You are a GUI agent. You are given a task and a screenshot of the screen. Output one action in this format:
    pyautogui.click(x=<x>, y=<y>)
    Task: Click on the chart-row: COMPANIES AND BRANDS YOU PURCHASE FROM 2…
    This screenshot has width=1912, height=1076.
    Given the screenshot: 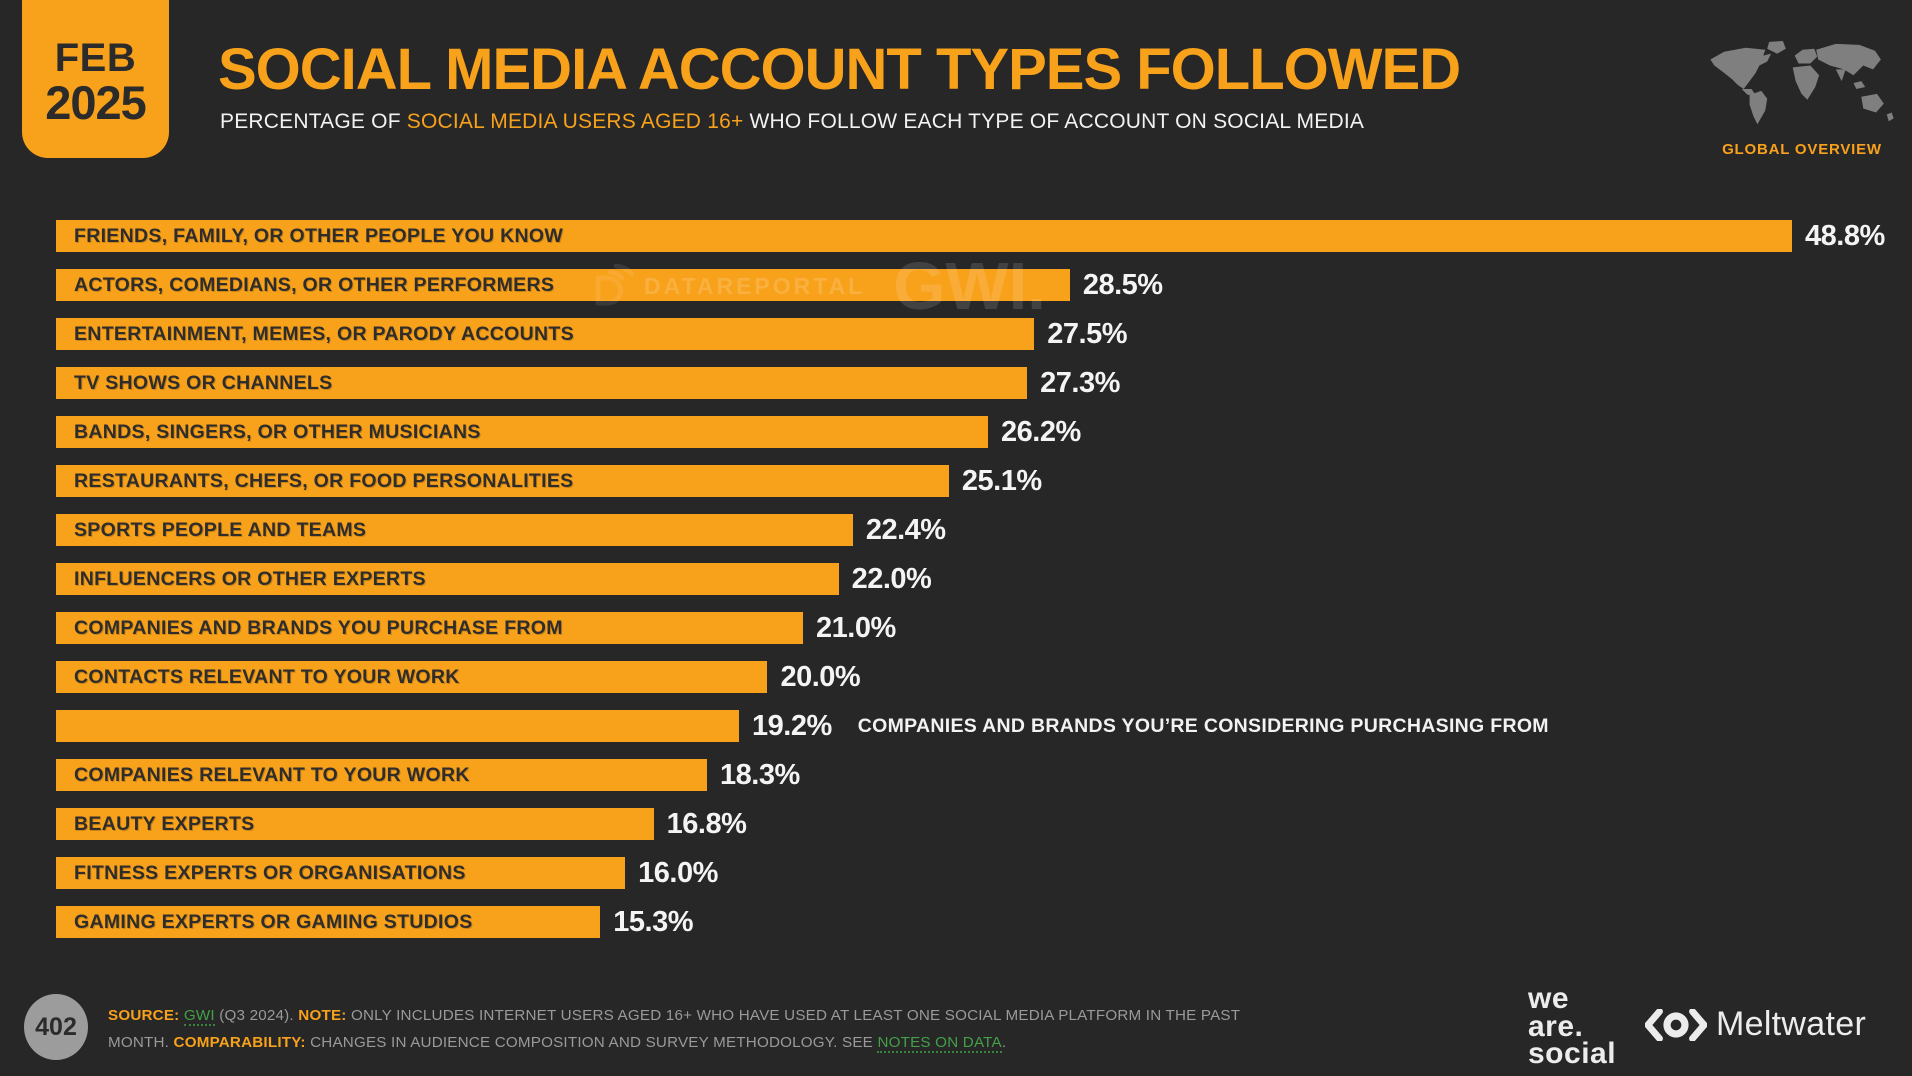 What is the action you would take?
    pyautogui.click(x=924, y=628)
    